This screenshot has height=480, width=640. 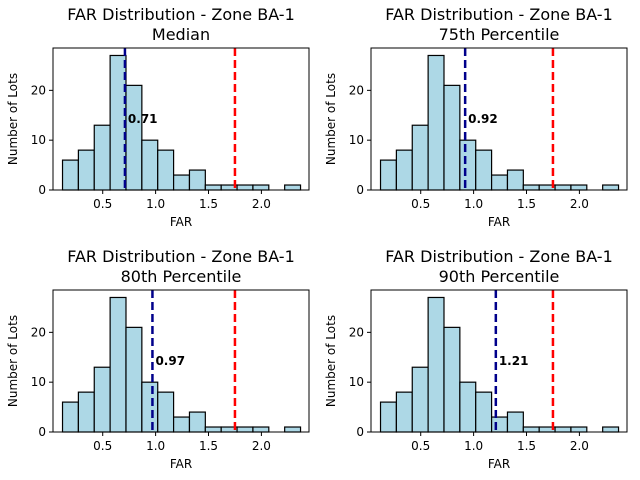 I want to click on percentile-annotation: 0.71, so click(x=143, y=119).